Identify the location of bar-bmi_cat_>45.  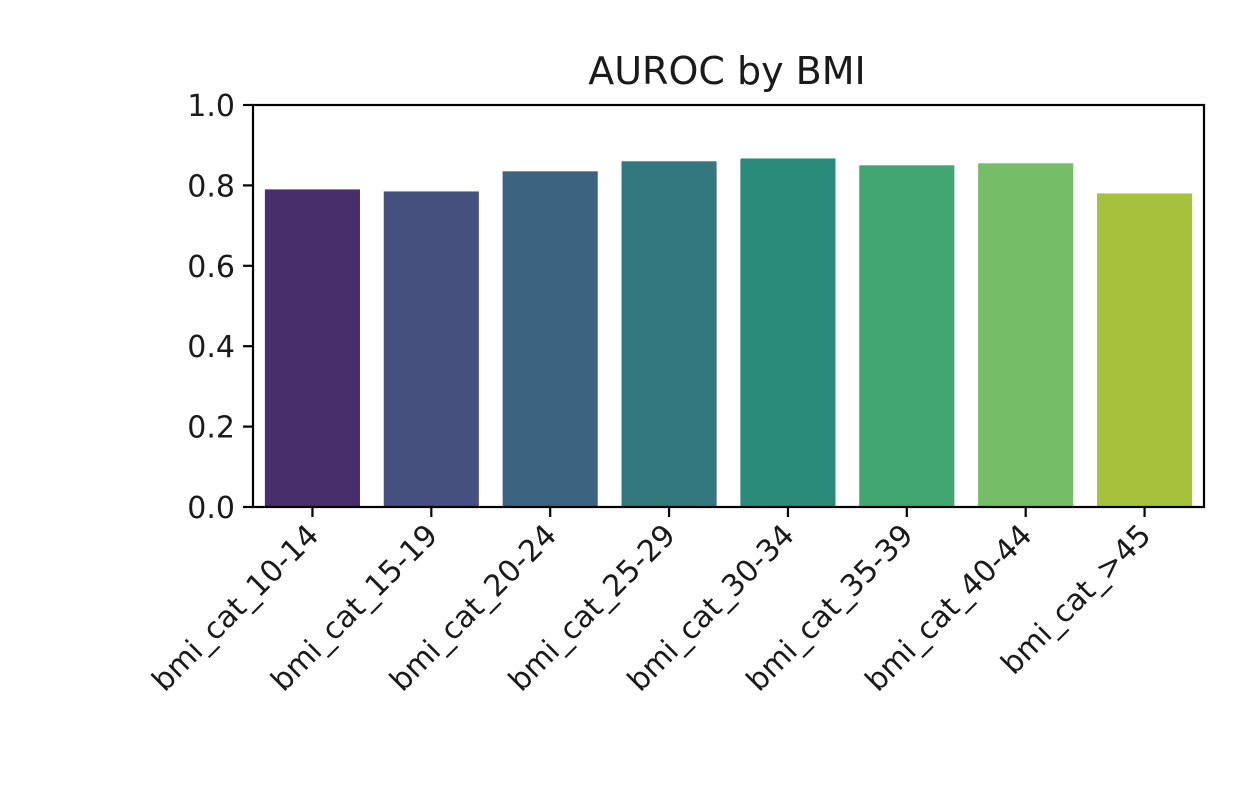
(1145, 350).